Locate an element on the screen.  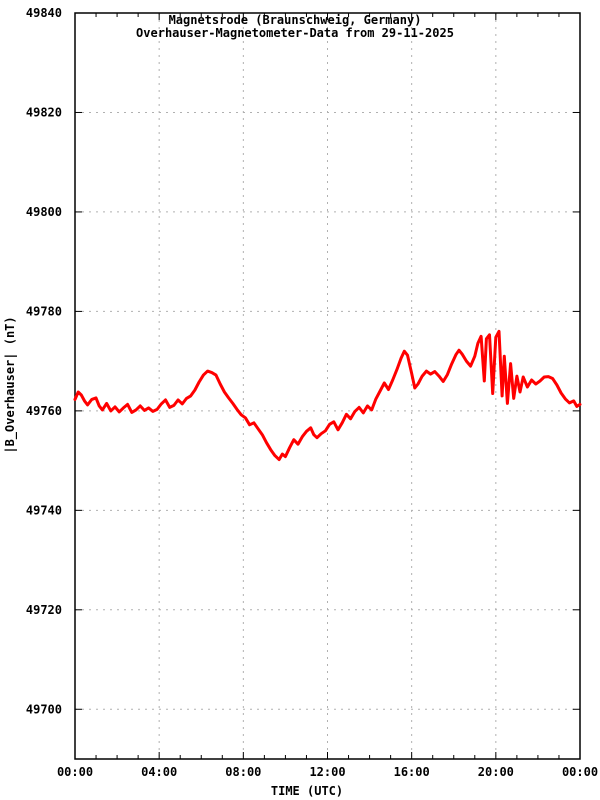
x-tick-label: 04:00 is located at coordinates (159, 772).